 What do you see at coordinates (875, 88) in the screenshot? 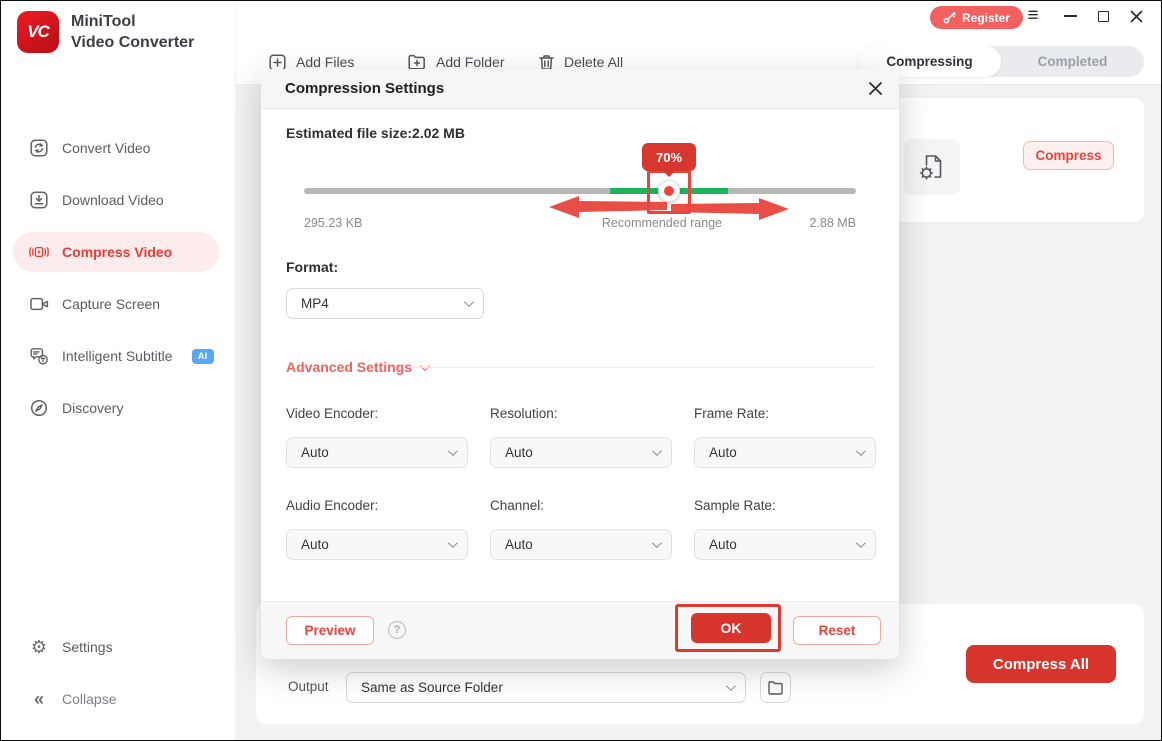
I see `dialog-close-icon` at bounding box center [875, 88].